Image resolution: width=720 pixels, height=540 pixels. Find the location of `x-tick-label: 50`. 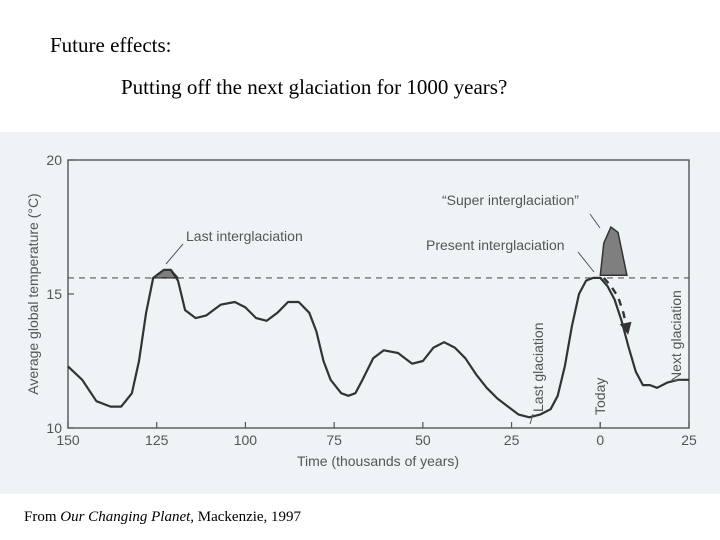

x-tick-label: 50 is located at coordinates (423, 440).